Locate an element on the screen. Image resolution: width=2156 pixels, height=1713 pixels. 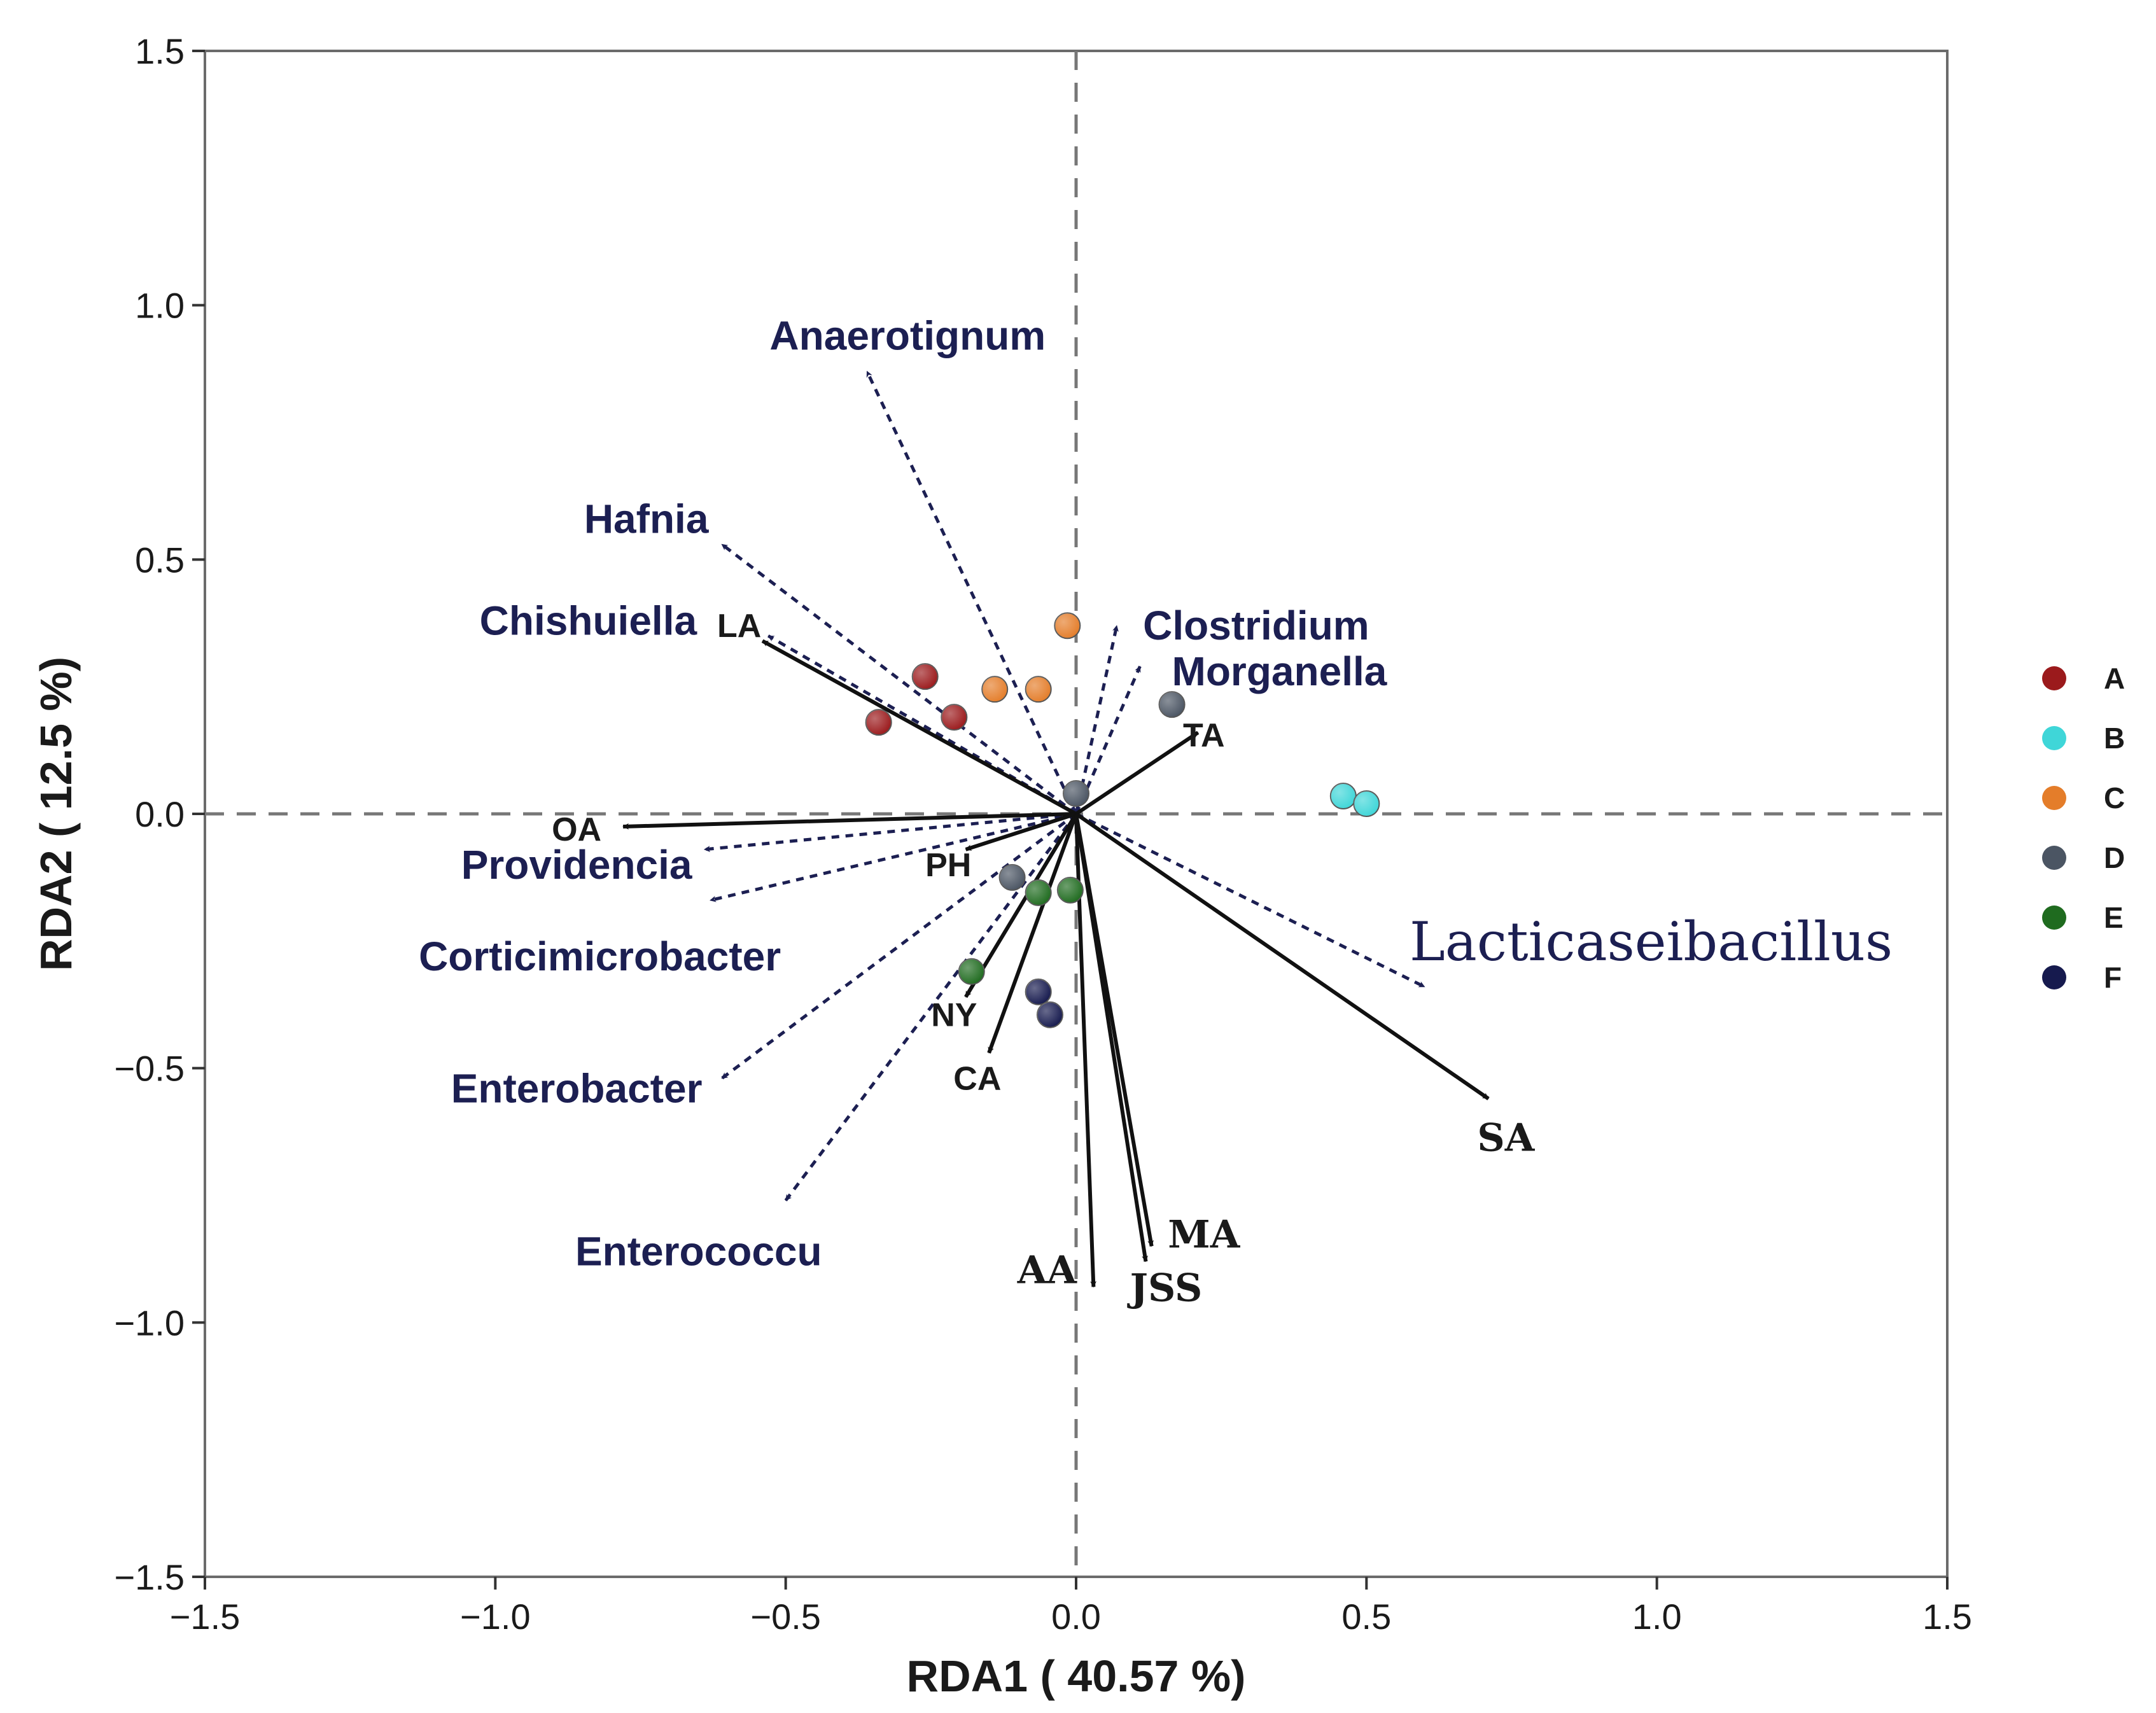
legend-key-e is located at coordinates (2054, 917).